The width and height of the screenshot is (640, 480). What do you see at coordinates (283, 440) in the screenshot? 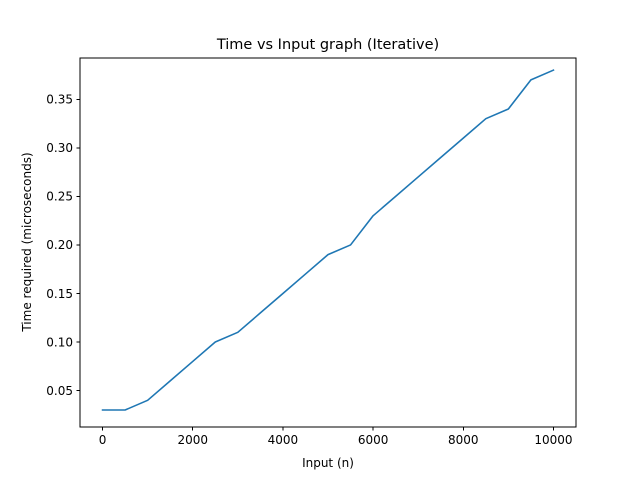
I see `x-tick-label: 4000` at bounding box center [283, 440].